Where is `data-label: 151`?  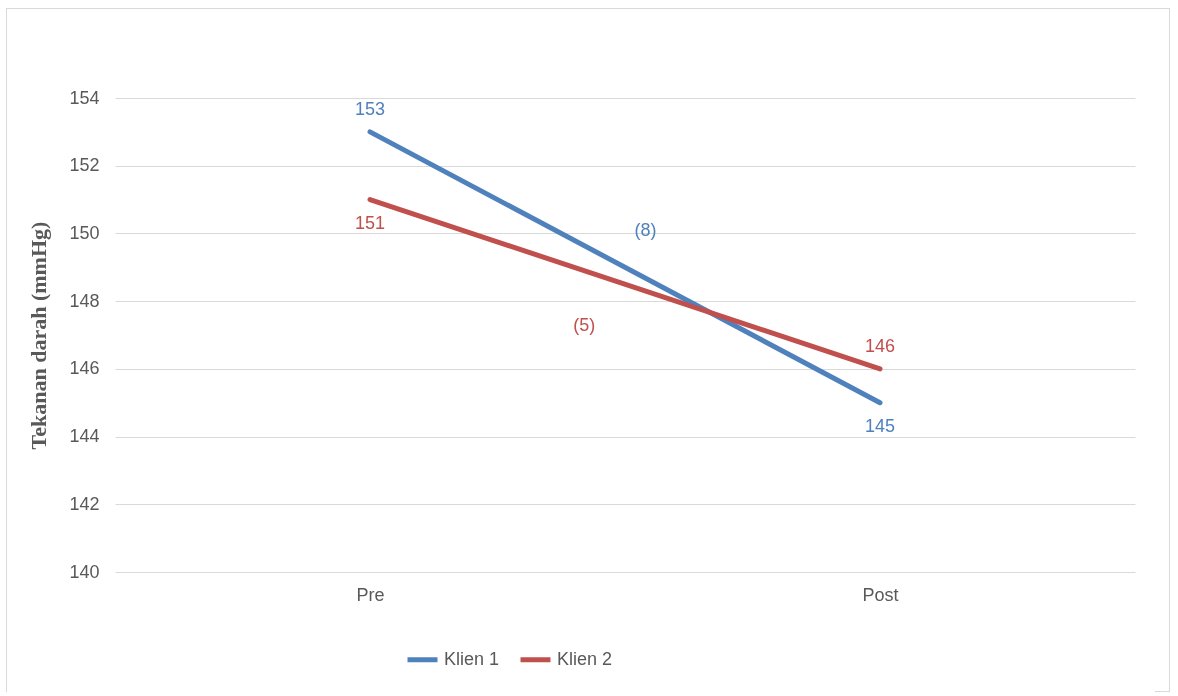
data-label: 151 is located at coordinates (370, 222).